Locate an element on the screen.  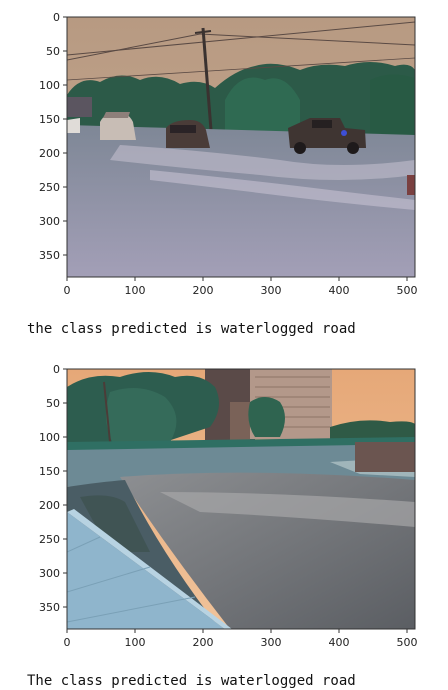
xaxis-1: 0 100 200 300 400 500 is located at coordinates (241, 287).